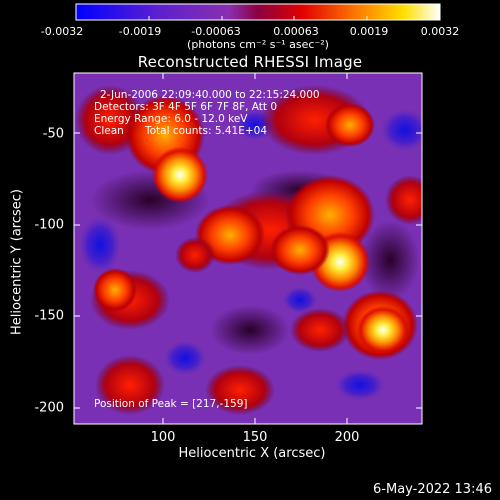  What do you see at coordinates (140, 31) in the screenshot?
I see `colorbar-tick-label: -0.0019` at bounding box center [140, 31].